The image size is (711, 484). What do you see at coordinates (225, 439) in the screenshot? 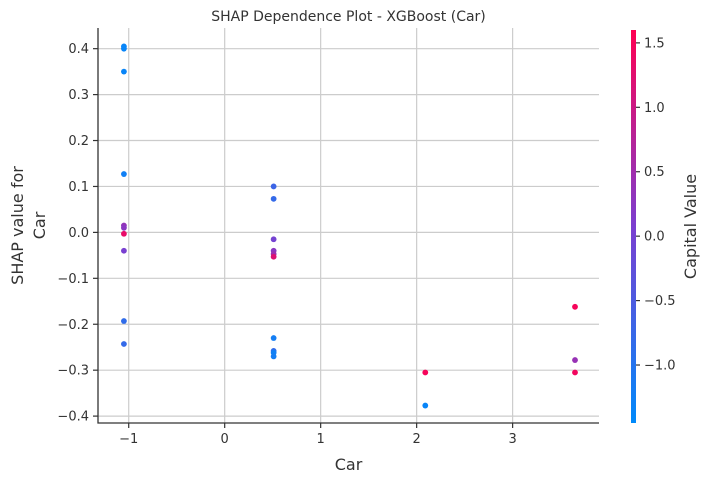
I see `x-tick-label: 0` at bounding box center [225, 439].